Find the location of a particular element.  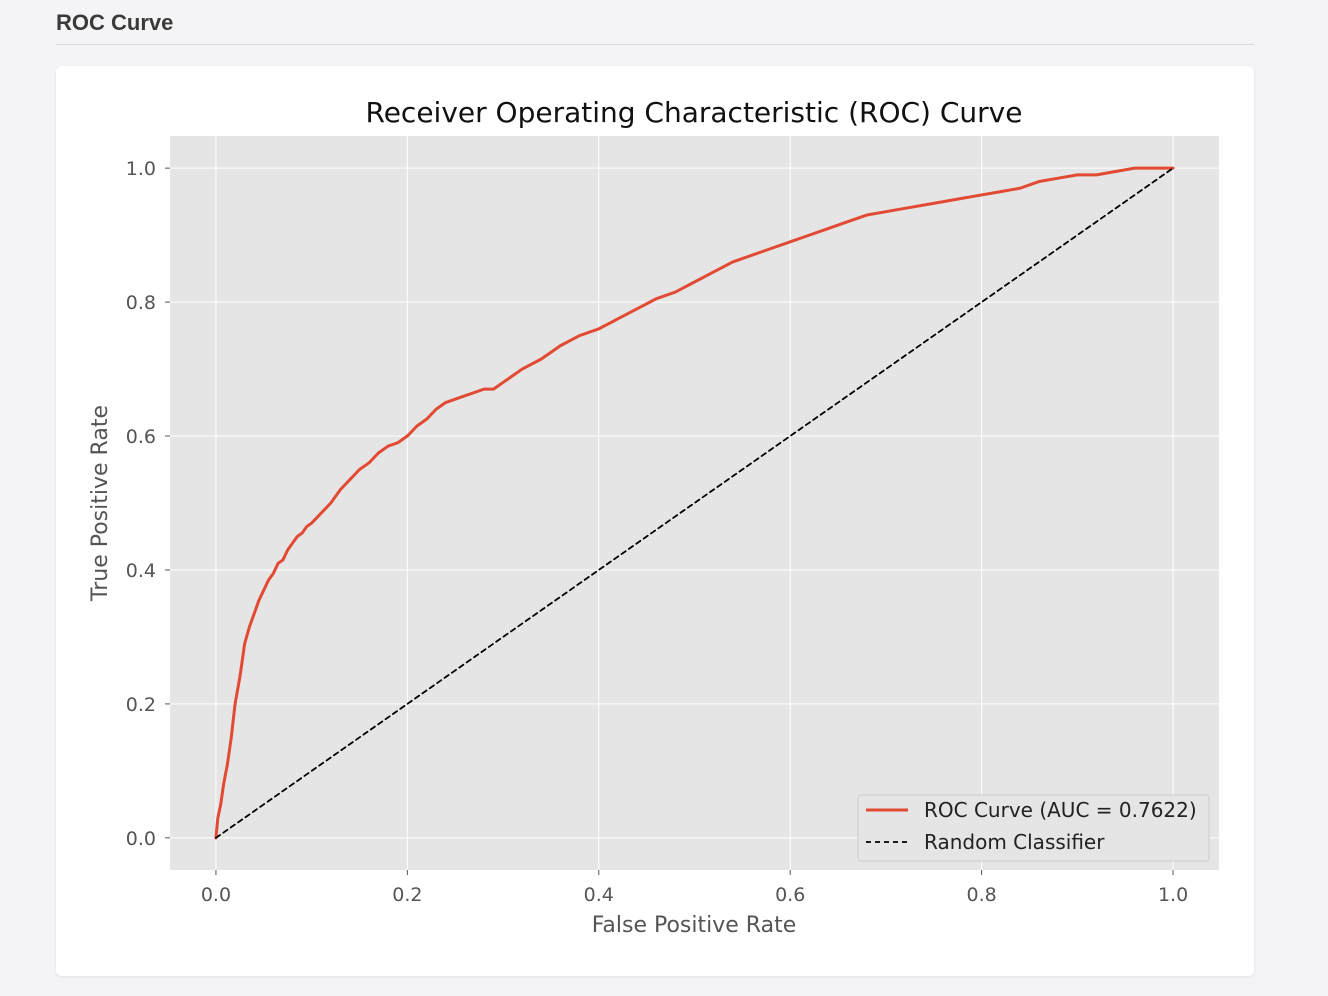

y-axis-label: True Positive Rate is located at coordinates (100, 503).